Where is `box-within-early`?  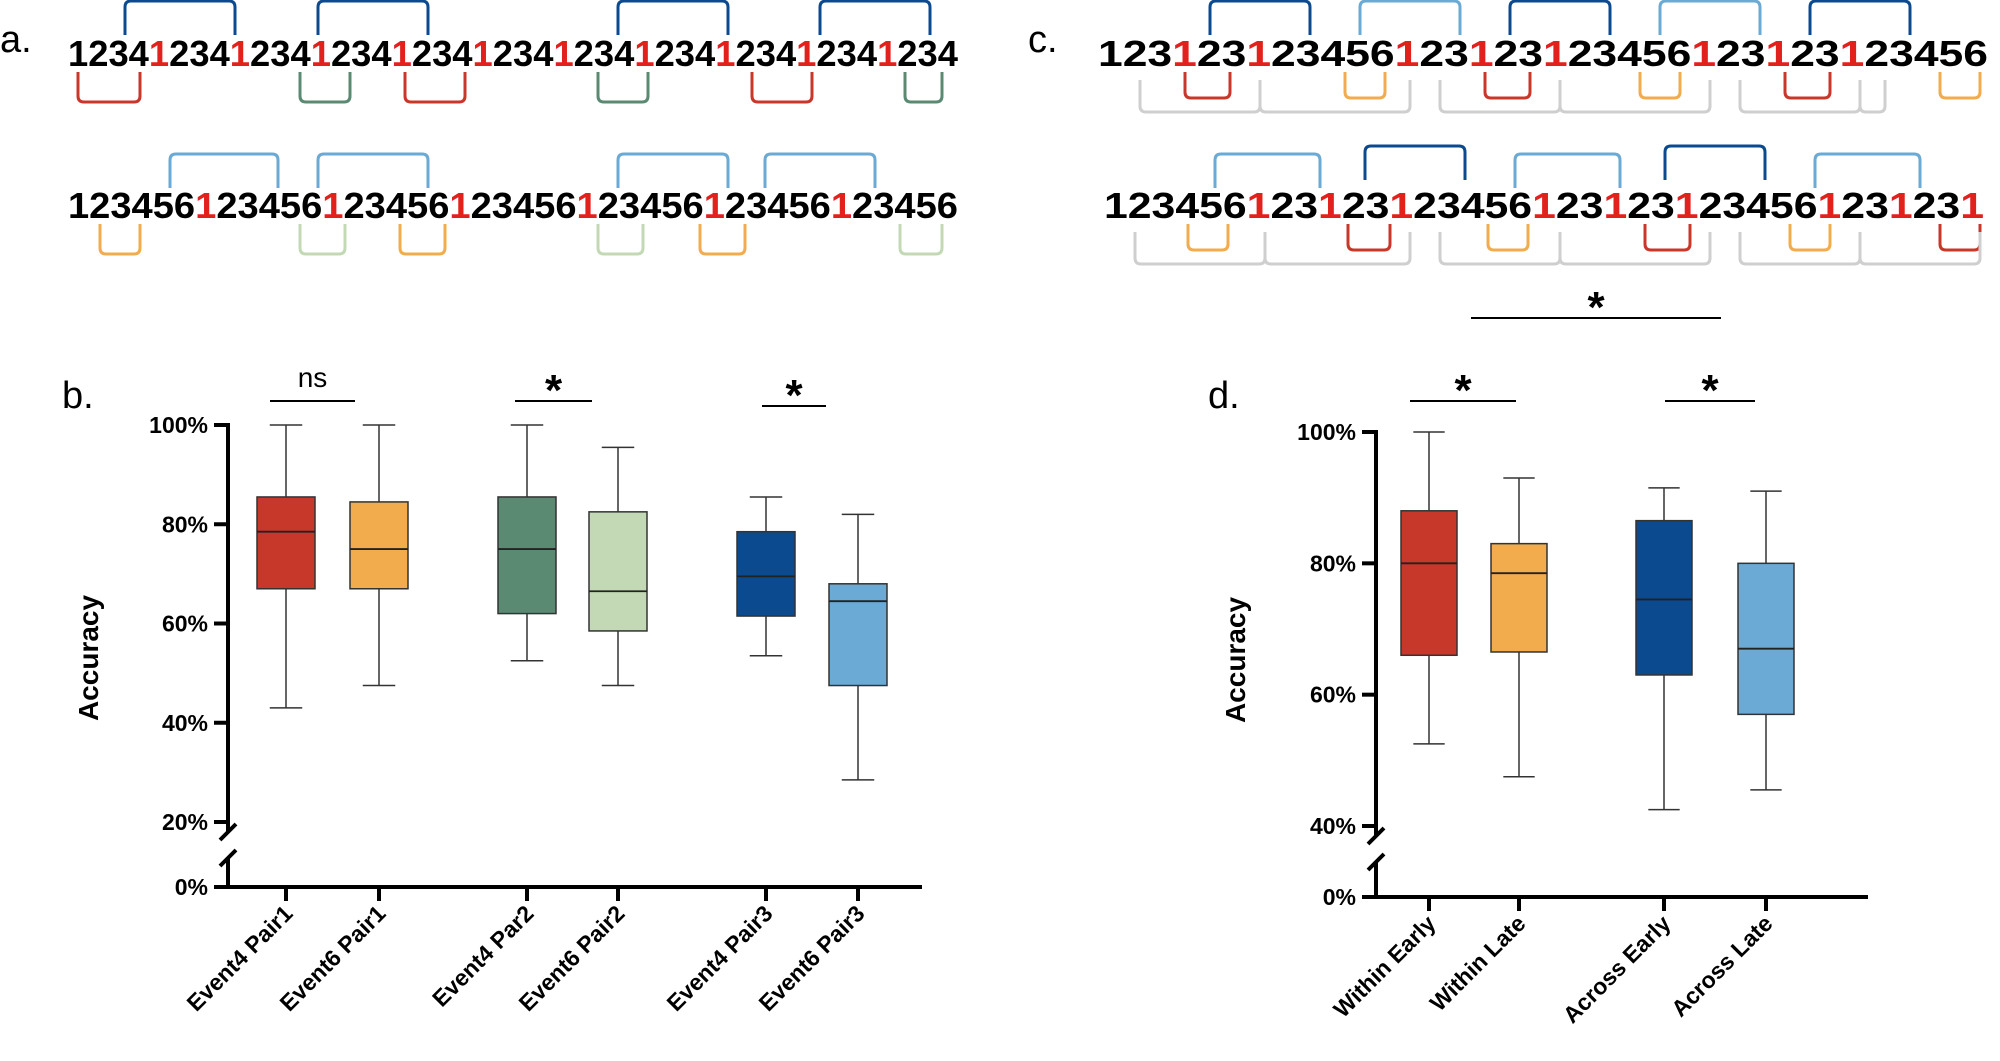
box-within-early is located at coordinates (1429, 588).